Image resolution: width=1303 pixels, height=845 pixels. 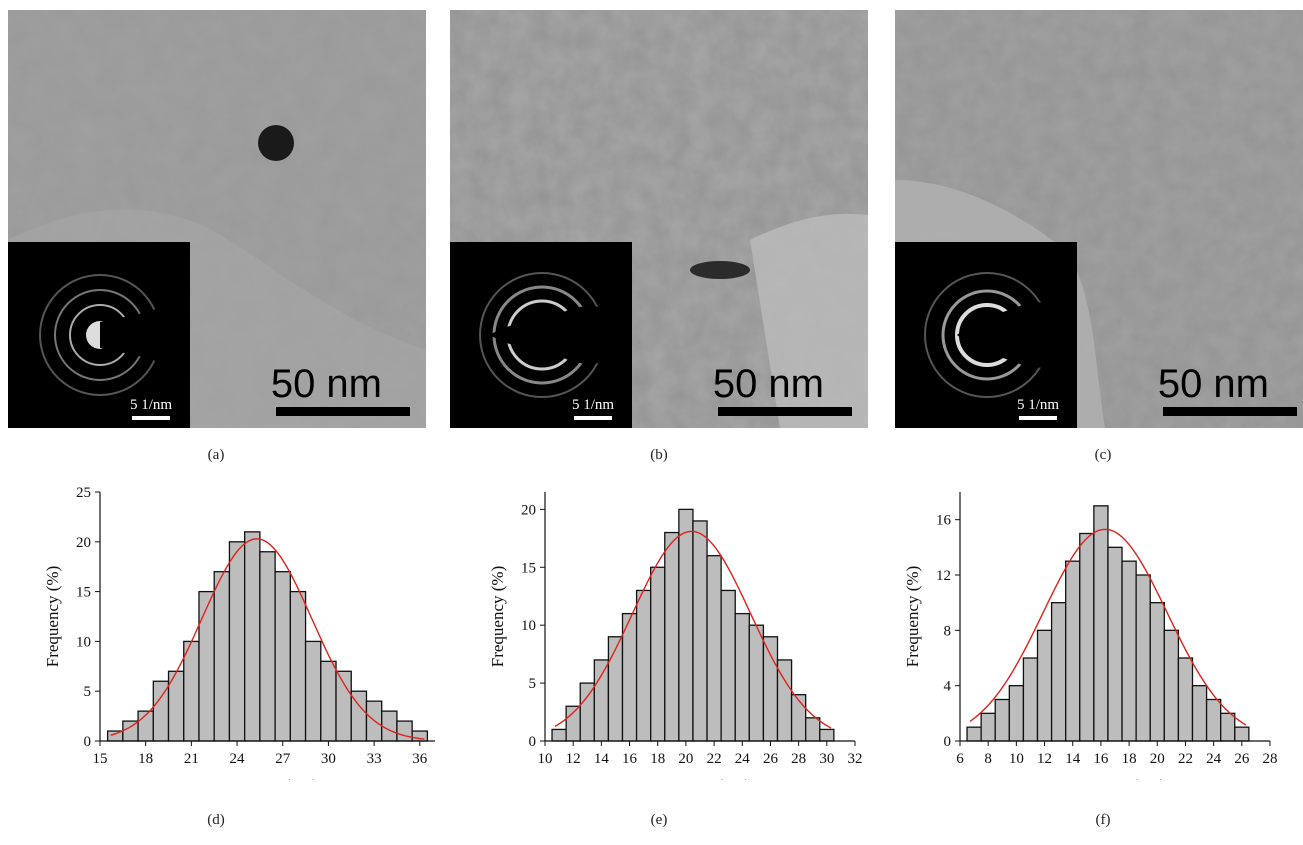 I want to click on diffraction-inset-c: 5 1/nm, so click(x=986, y=335).